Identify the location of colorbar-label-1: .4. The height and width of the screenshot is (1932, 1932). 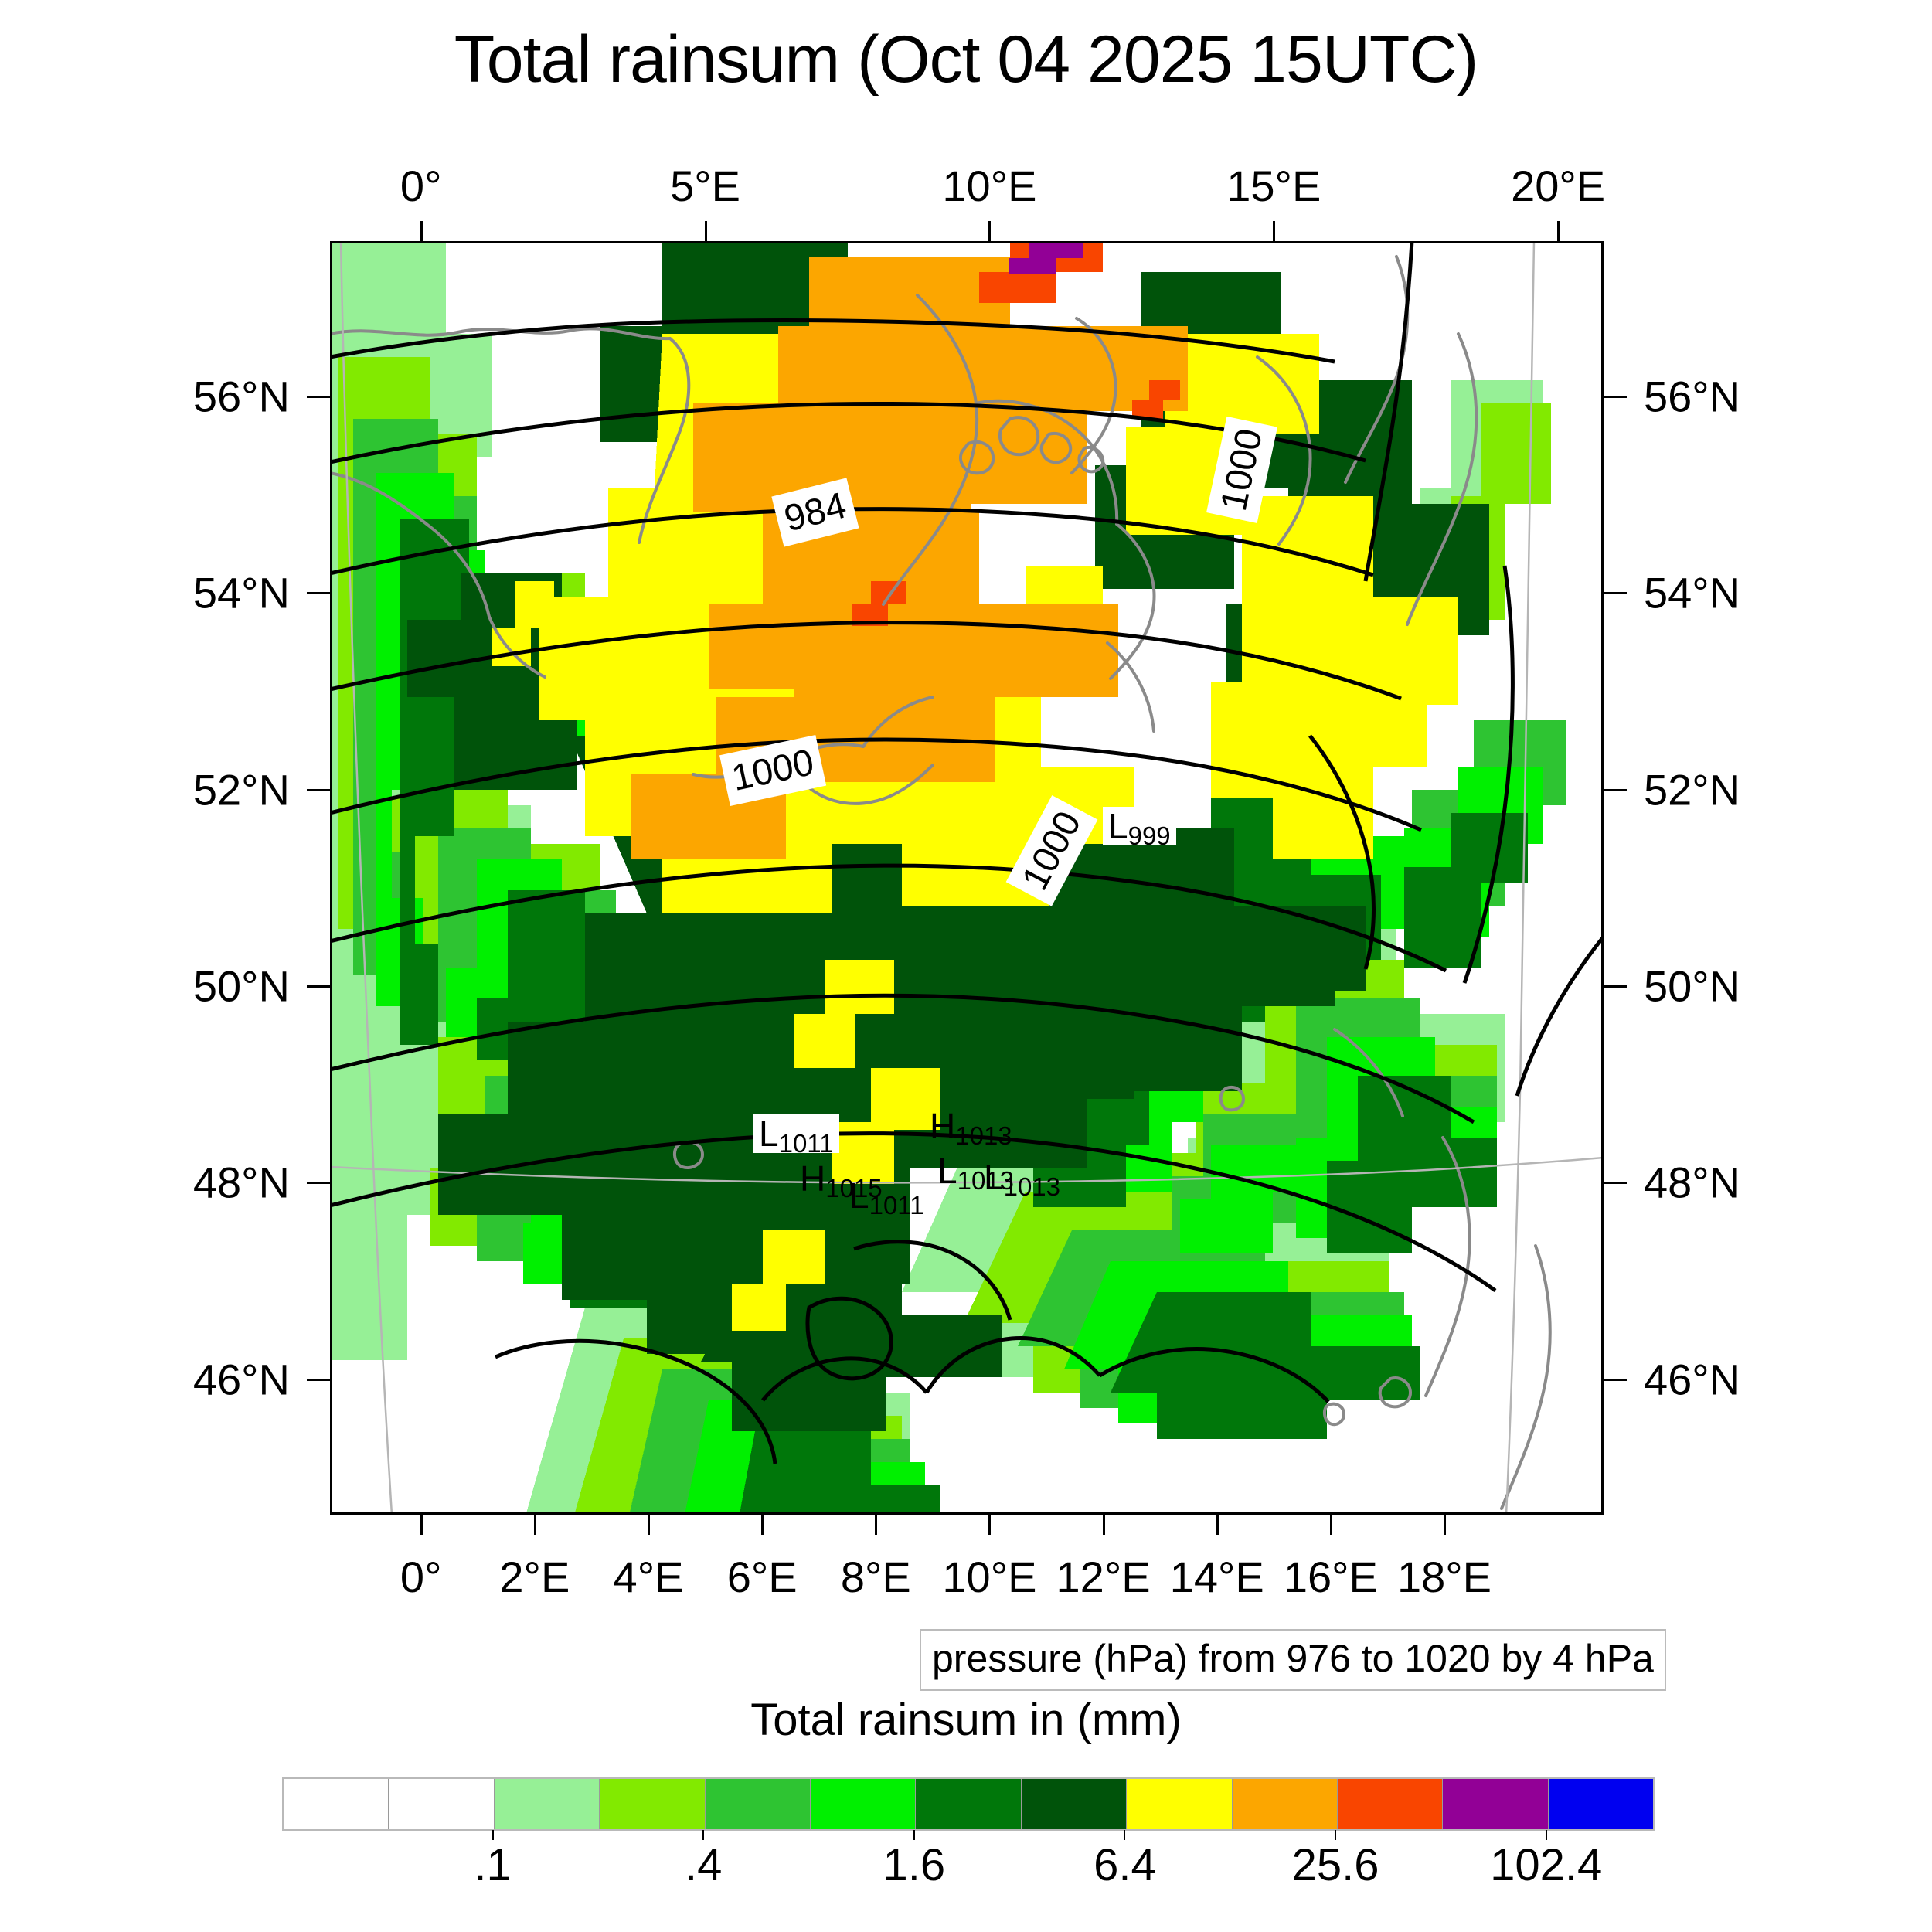
(704, 1865).